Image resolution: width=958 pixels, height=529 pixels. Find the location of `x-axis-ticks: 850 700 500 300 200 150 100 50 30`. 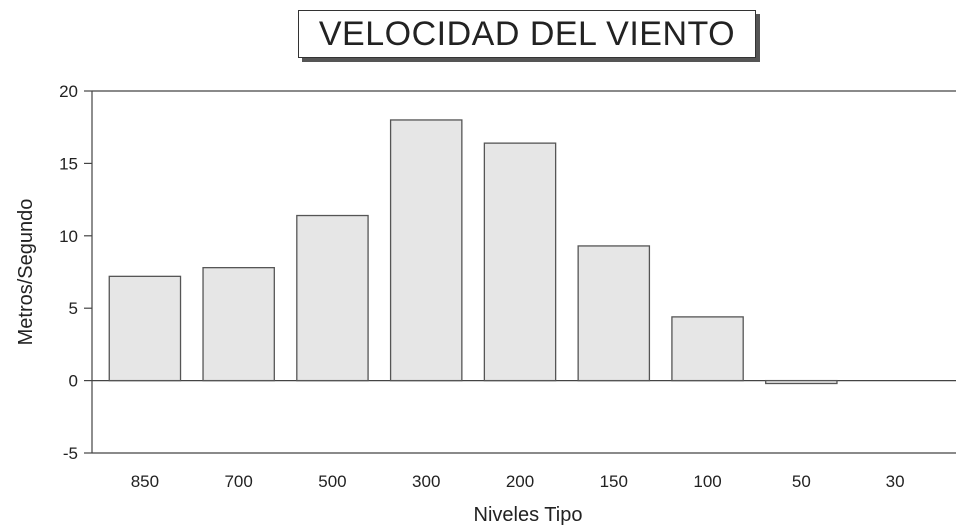

x-axis-ticks: 850 700 500 300 200 150 100 50 30 is located at coordinates (518, 481).